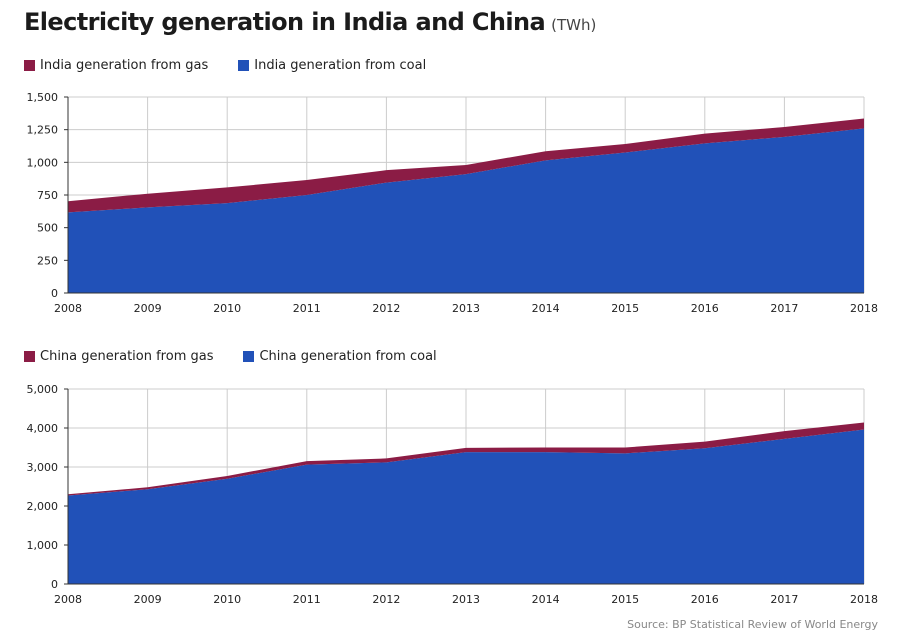  I want to click on china-x-tick-label: 2014, so click(546, 599).